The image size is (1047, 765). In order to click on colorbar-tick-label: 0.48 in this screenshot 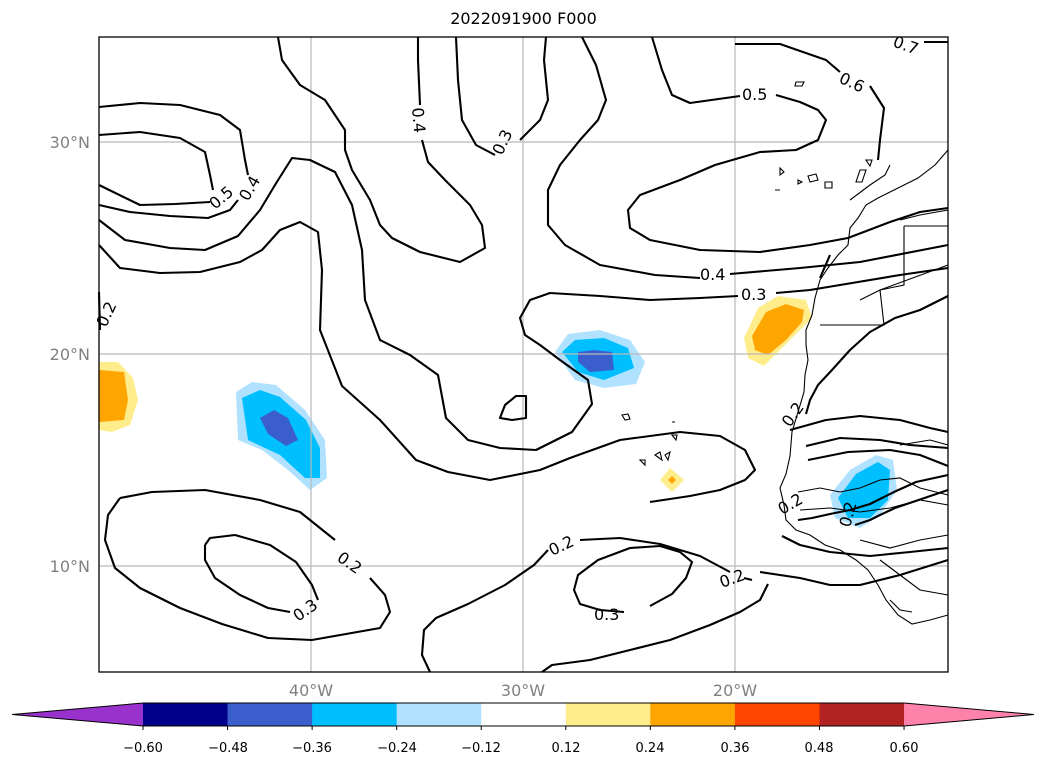, I will do `click(819, 748)`.